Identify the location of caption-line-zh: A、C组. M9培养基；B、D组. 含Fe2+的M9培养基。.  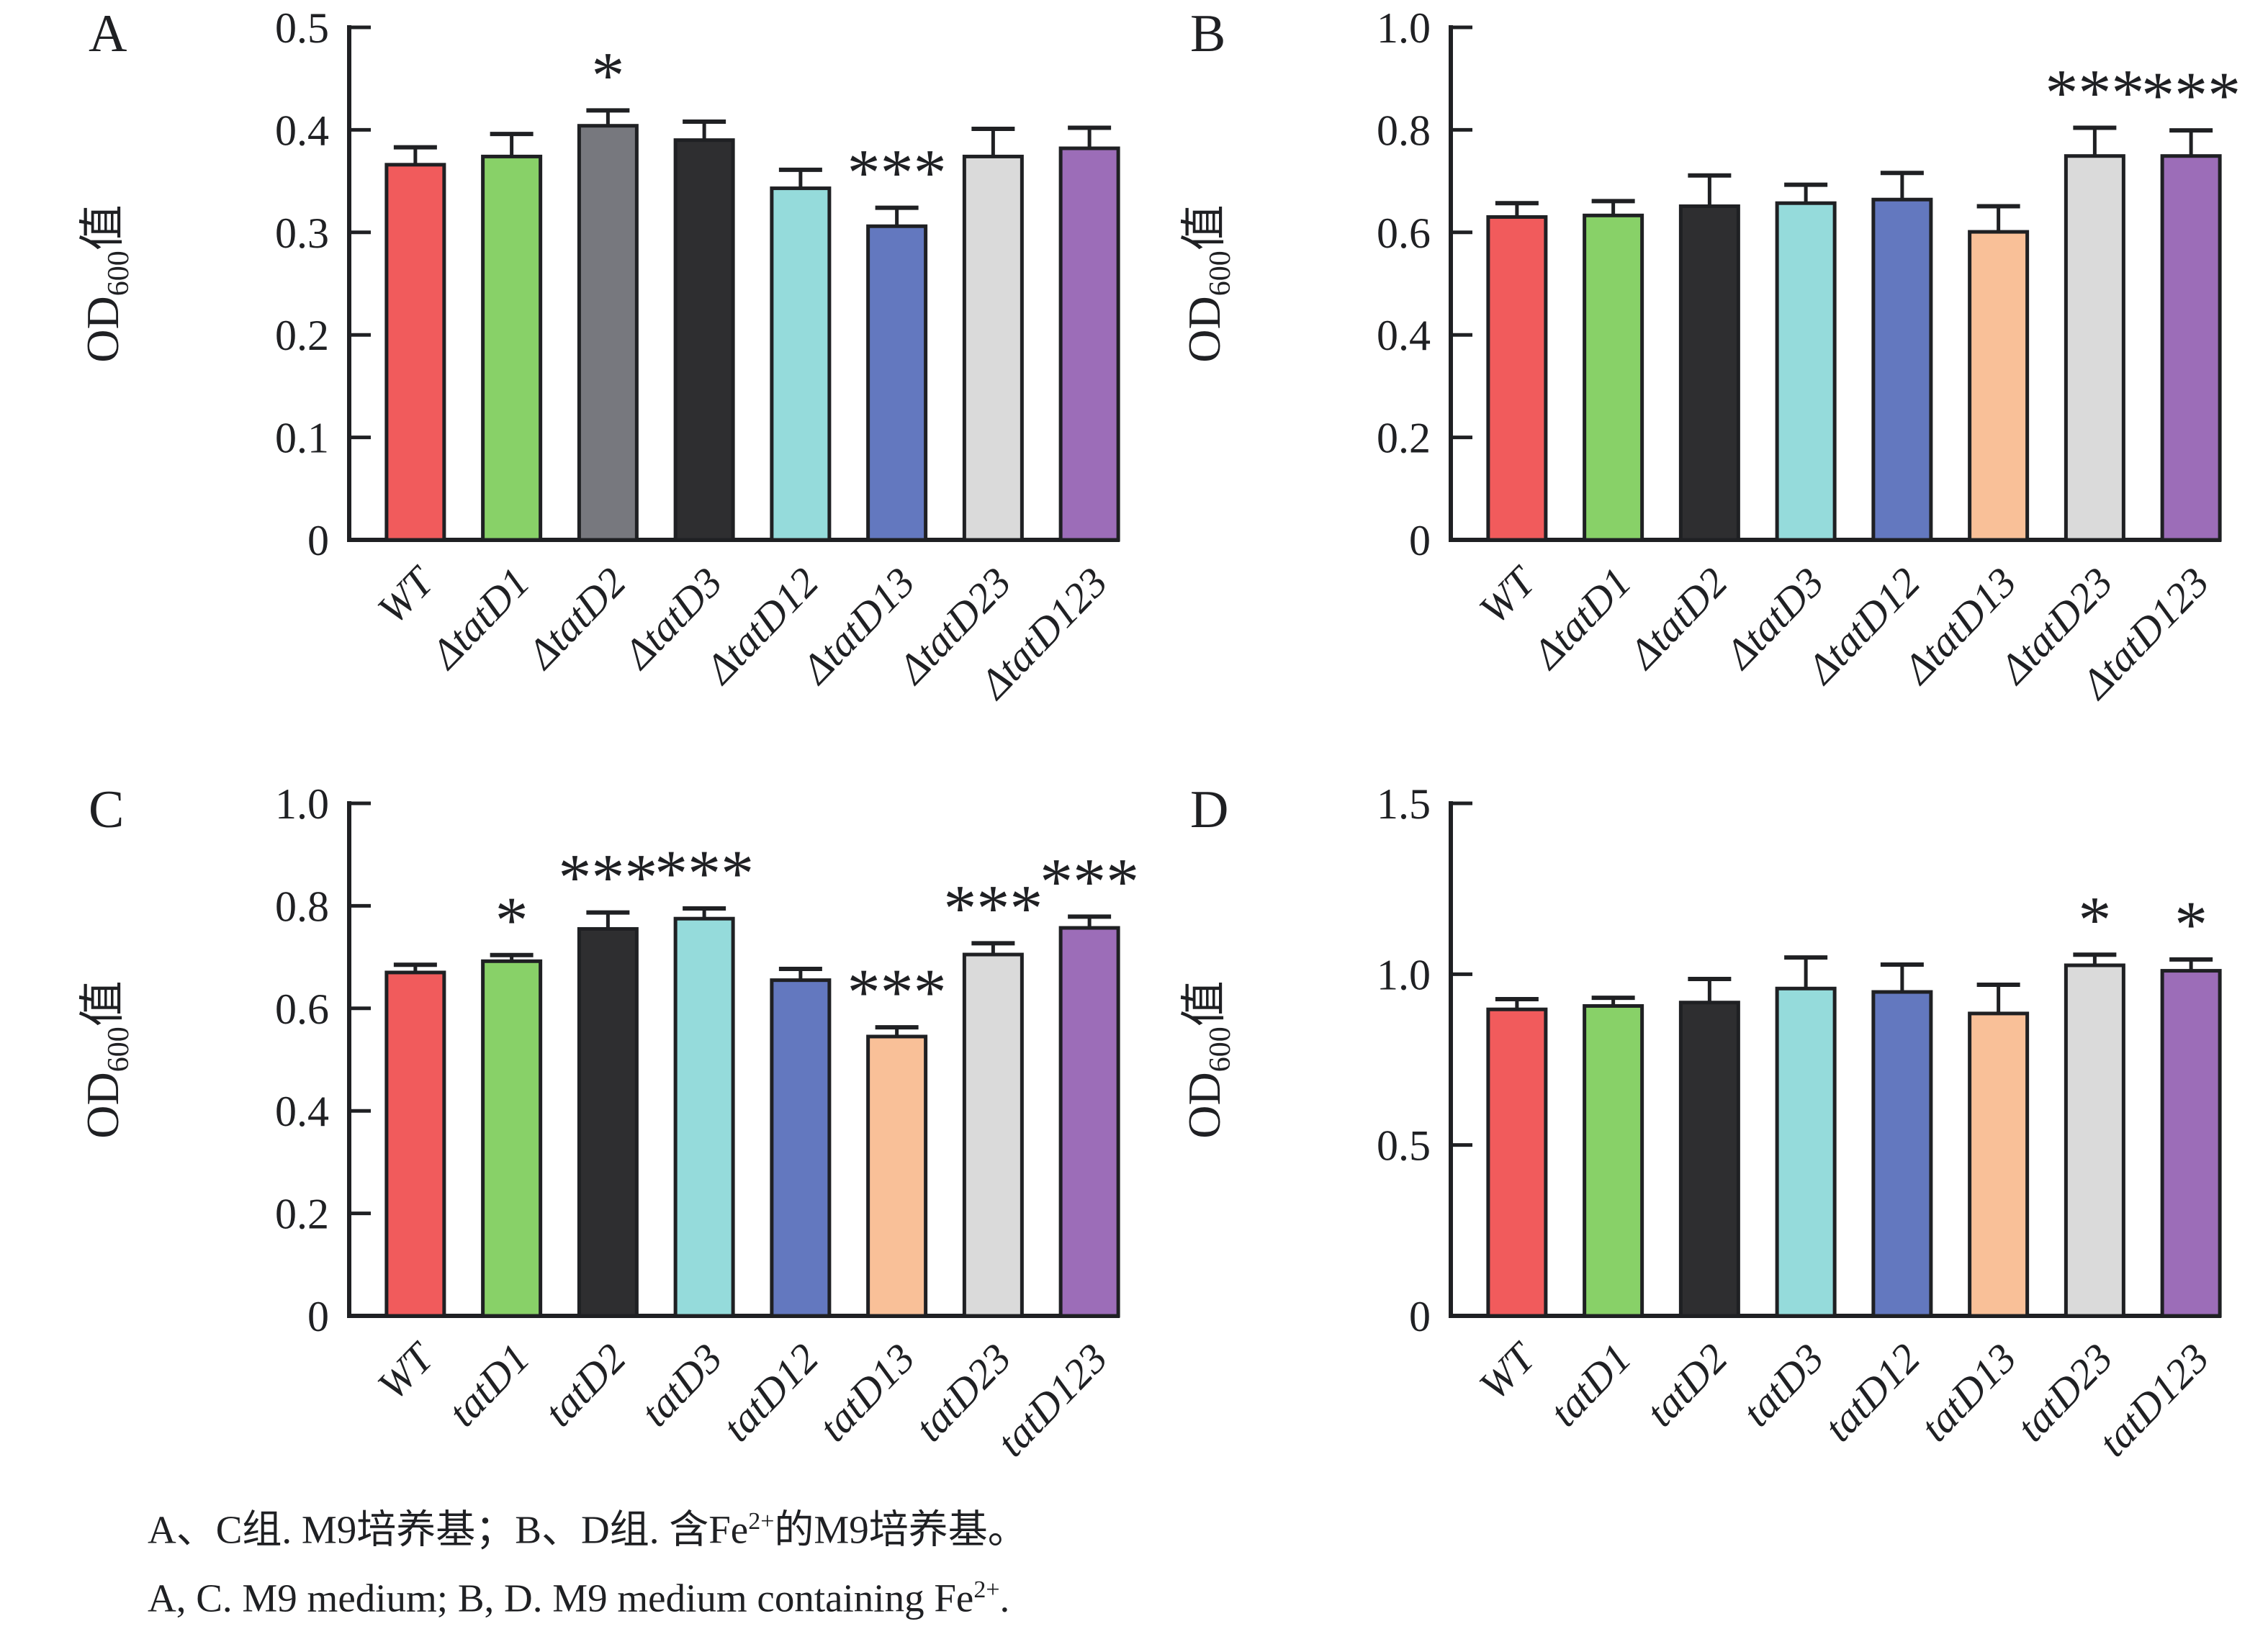
(587, 1526).